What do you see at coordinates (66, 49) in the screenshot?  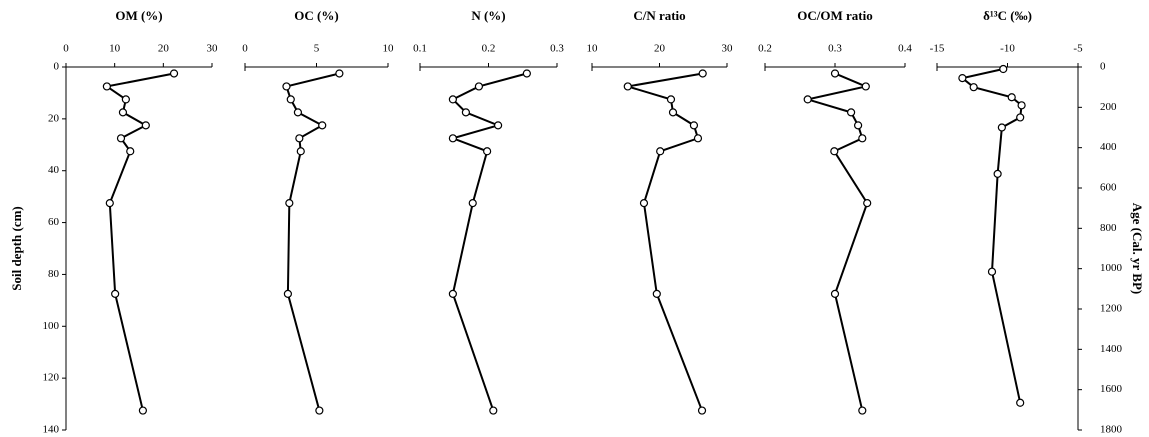 I see `x-tick-label: 0` at bounding box center [66, 49].